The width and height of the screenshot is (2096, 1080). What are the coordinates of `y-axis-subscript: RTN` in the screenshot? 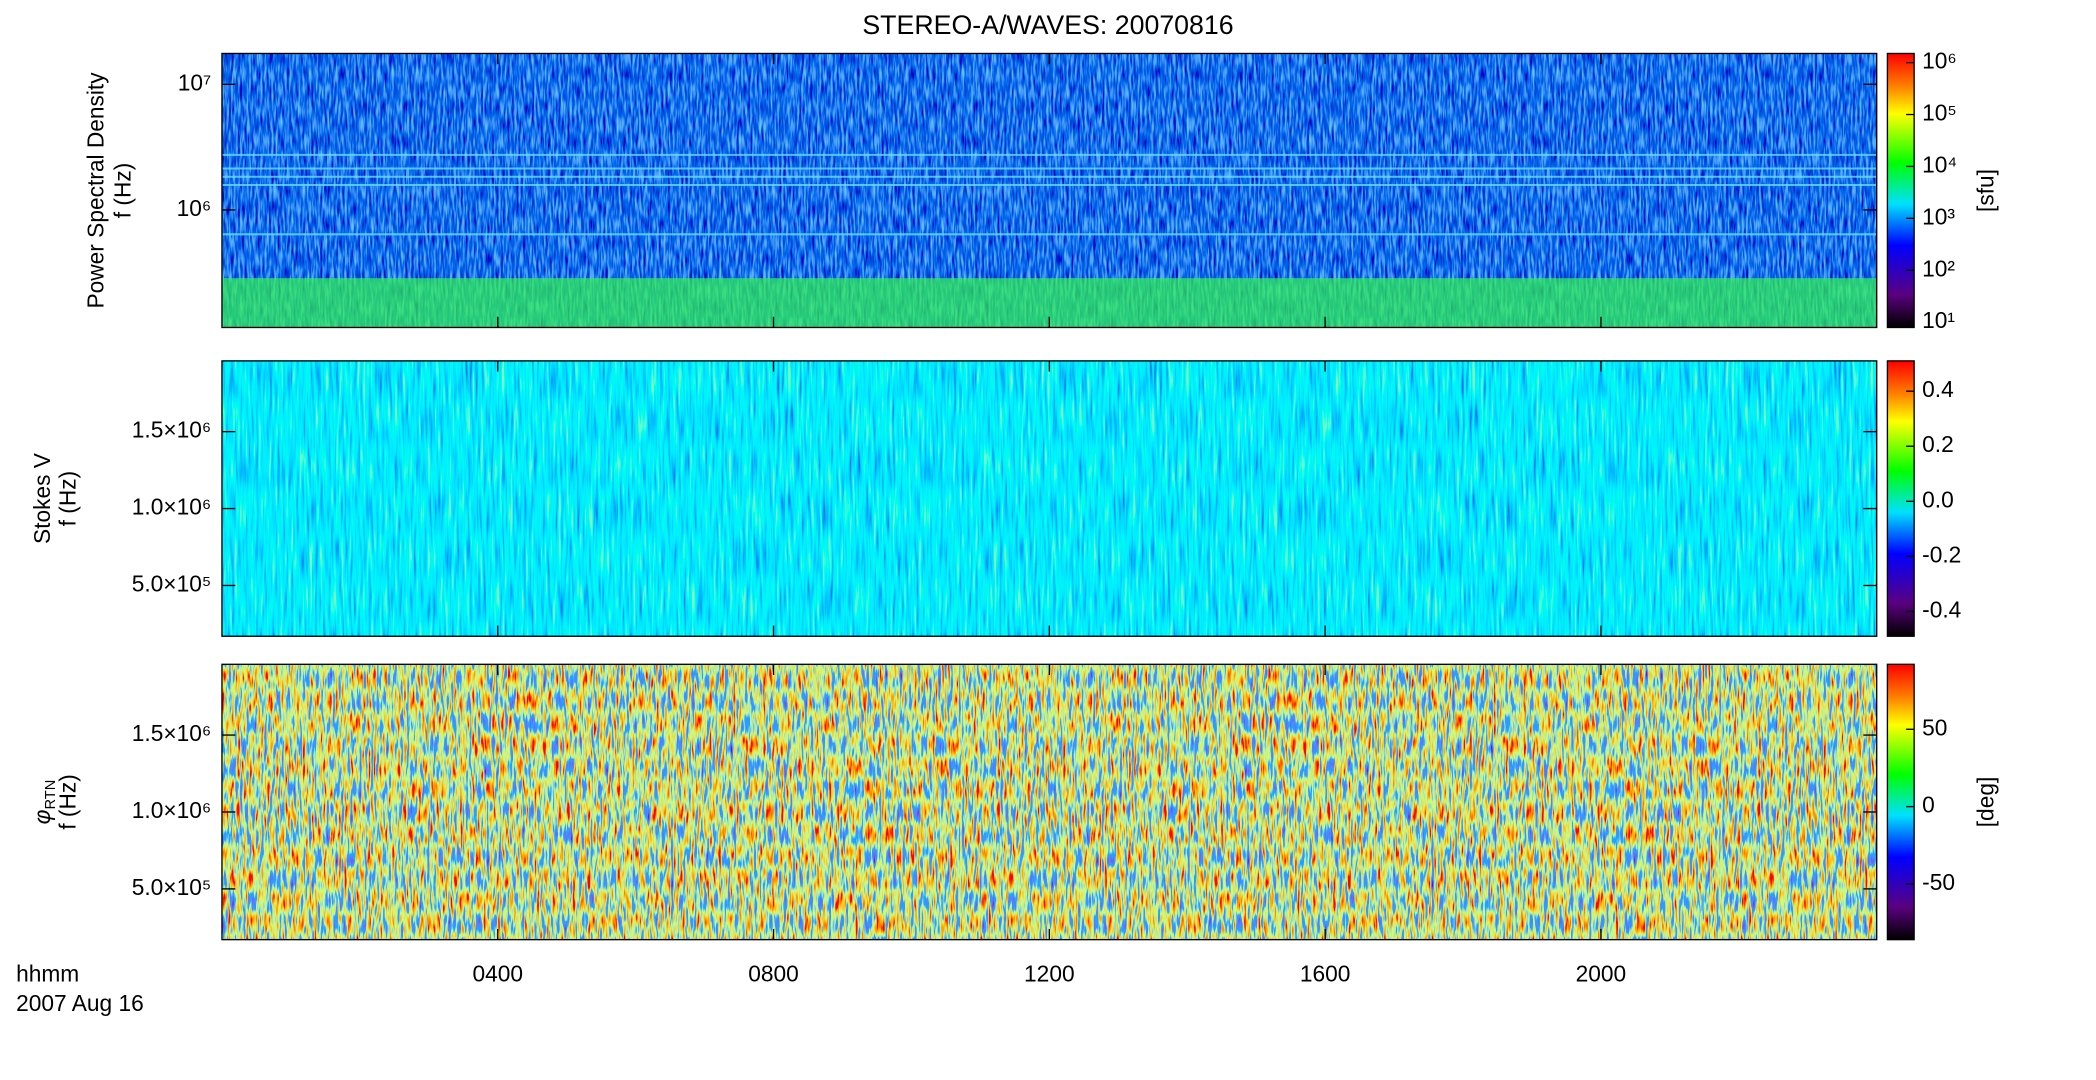 It's located at (51, 795).